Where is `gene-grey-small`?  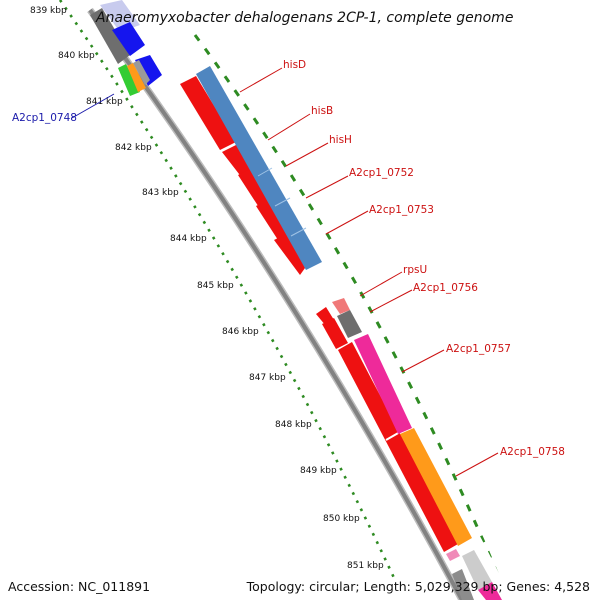
gene-grey-small is located at coordinates (141, 72).